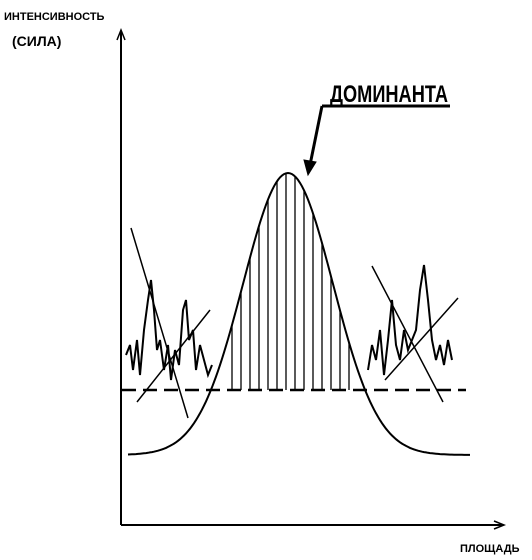 This screenshot has width=532, height=560. I want to click on y-axis-label: ИНТЕНСИВНОСТЬ, so click(54, 17).